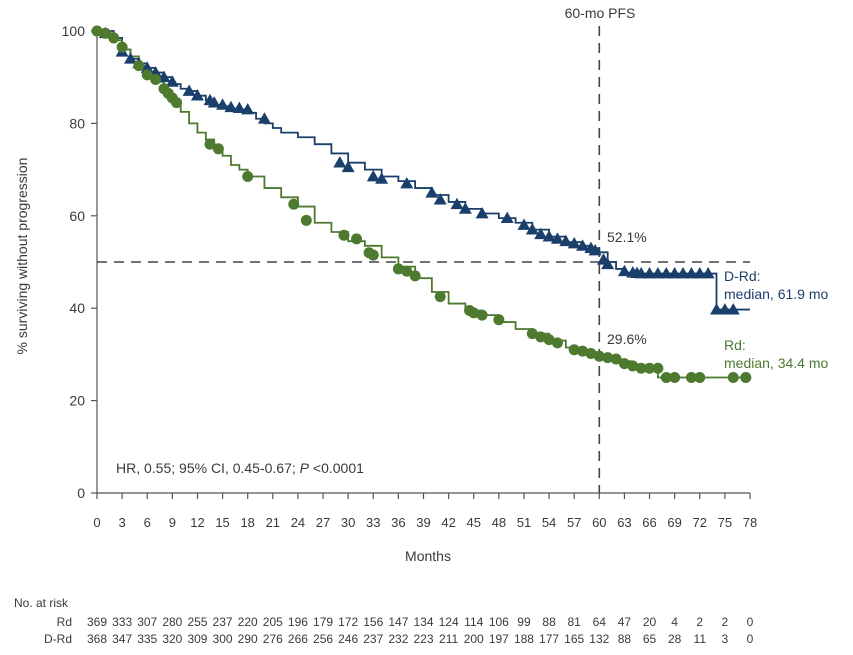  Describe the element at coordinates (172, 622) in the screenshot. I see `rd-at-risk-value: 280` at that location.